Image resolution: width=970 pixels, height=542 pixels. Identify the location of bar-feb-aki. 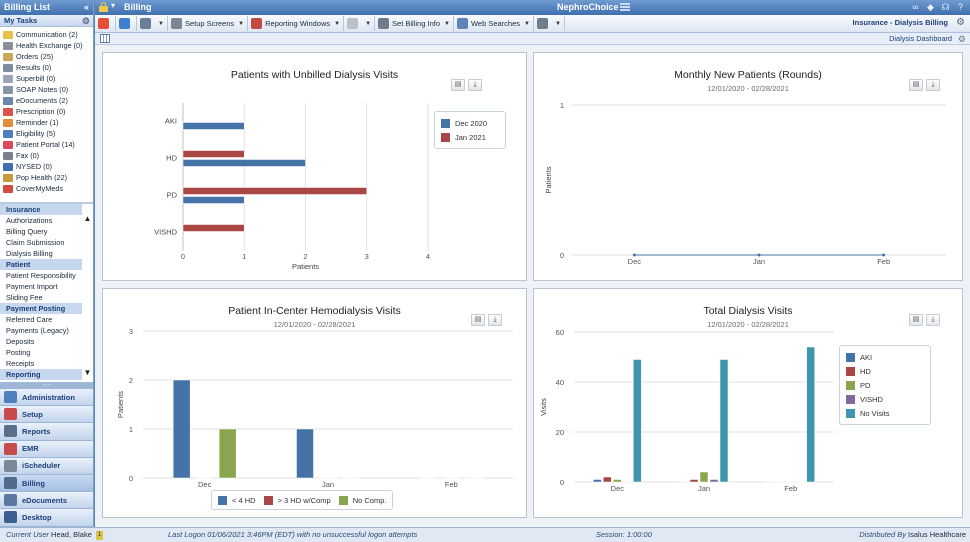
(770, 482).